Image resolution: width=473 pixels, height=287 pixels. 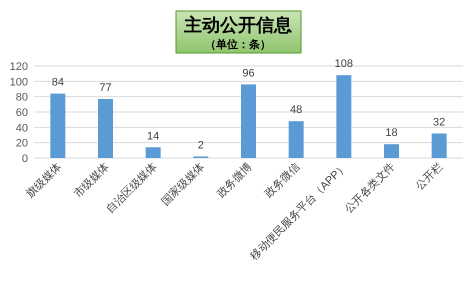 What do you see at coordinates (105, 88) in the screenshot?
I see `data-label: 77` at bounding box center [105, 88].